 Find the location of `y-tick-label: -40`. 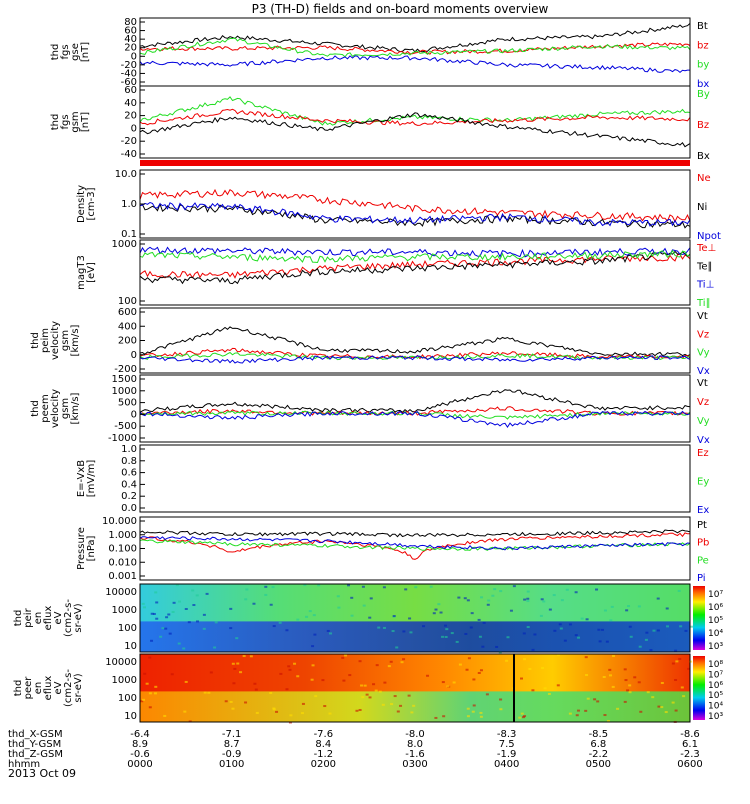

y-tick-label: -40 is located at coordinates (129, 154).